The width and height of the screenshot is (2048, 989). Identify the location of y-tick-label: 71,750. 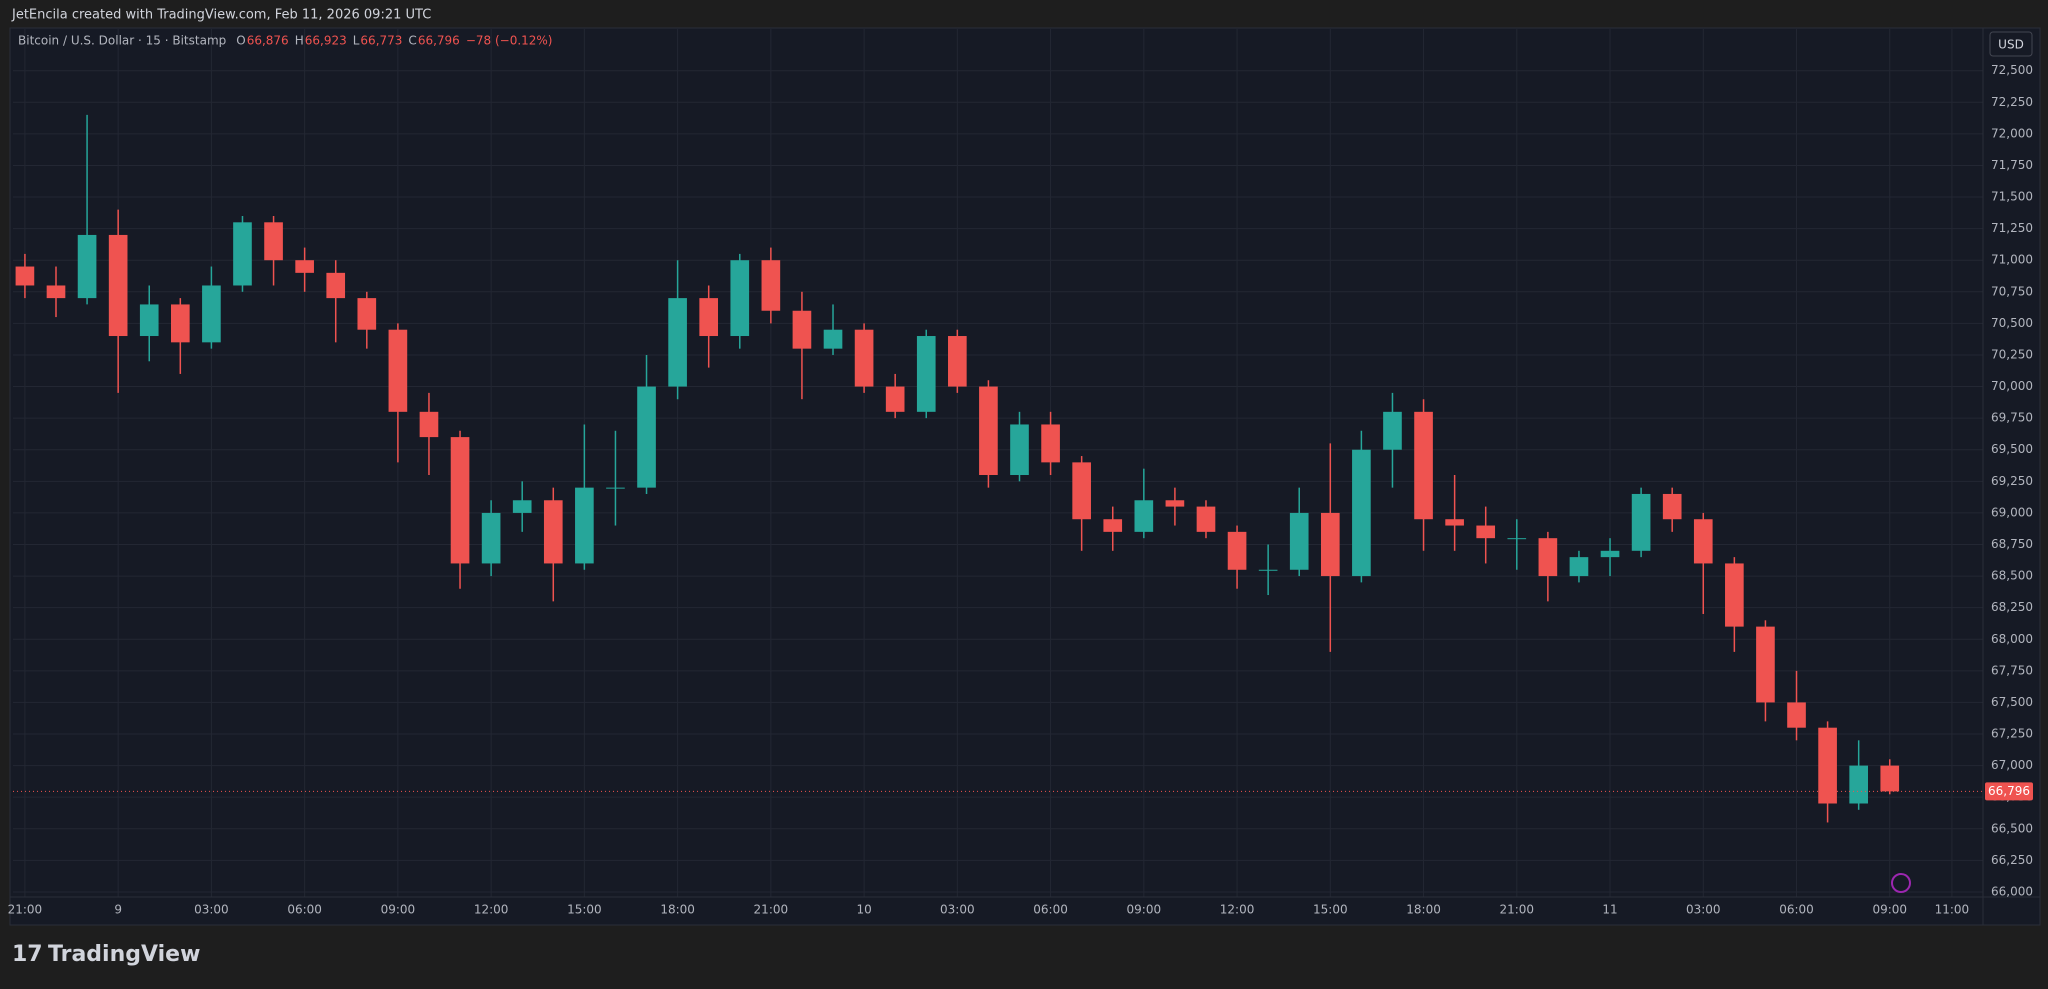
(2012, 165).